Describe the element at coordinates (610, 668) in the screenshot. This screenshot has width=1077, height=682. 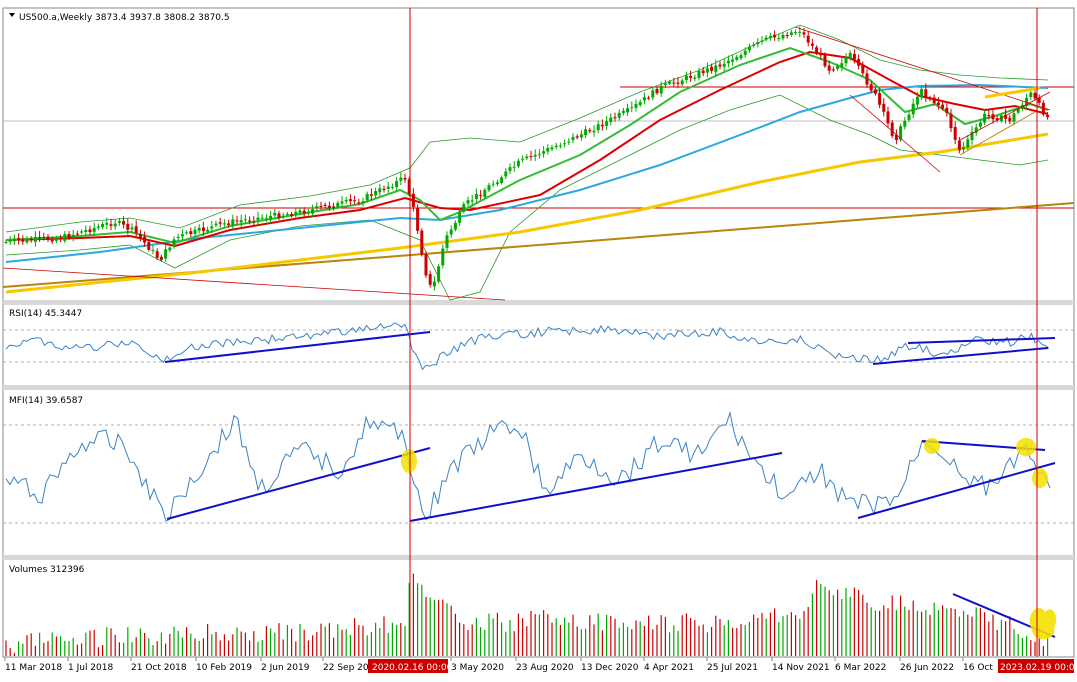
I see `time-axis-label: 13 Dec 2020` at that location.